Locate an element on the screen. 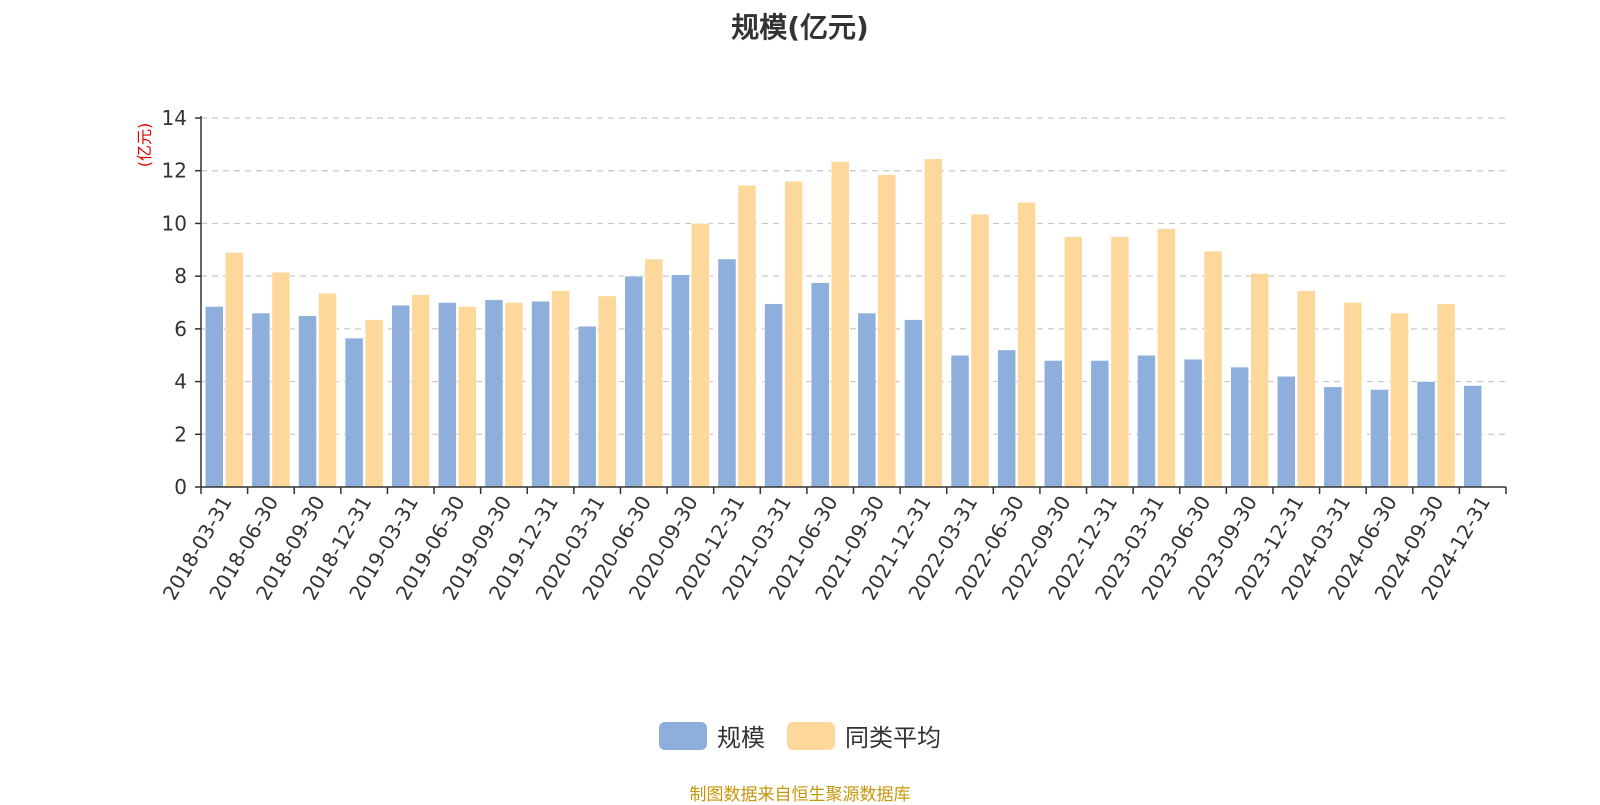 This screenshot has width=1600, height=805. y-axis-unit-label: (亿元) is located at coordinates (144, 145).